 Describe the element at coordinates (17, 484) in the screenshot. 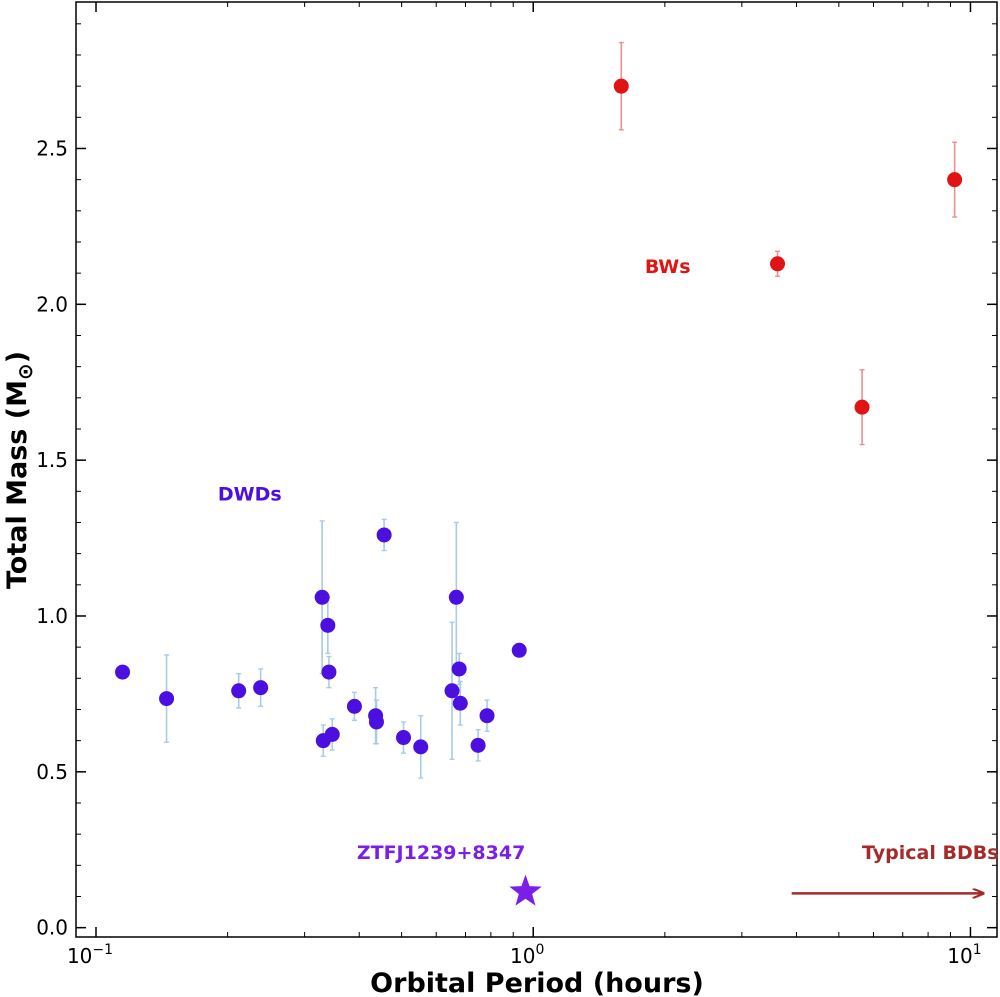

I see `y-axis-title-main: Total Mass (M` at that location.